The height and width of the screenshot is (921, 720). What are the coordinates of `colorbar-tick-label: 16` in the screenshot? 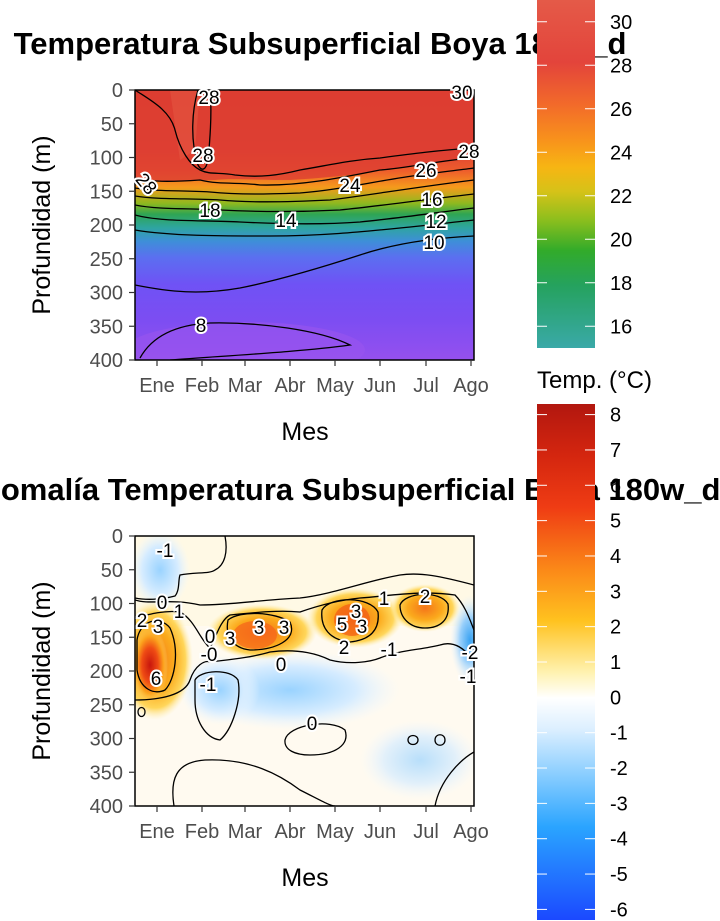 It's located at (621, 327).